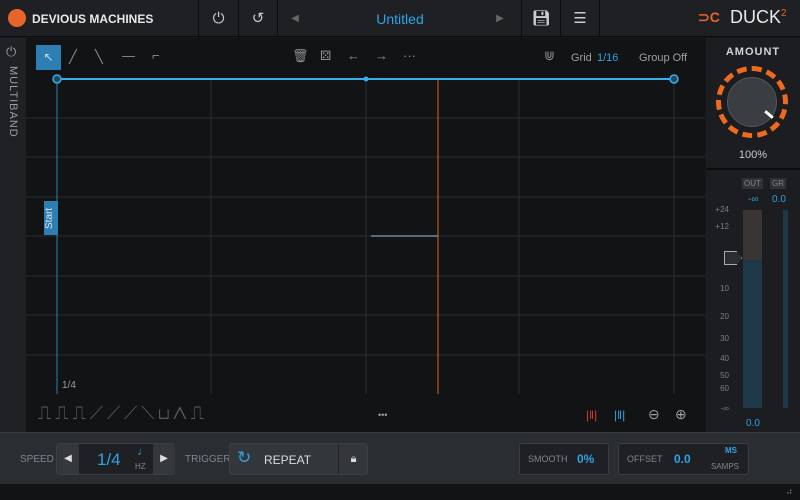  Describe the element at coordinates (592, 415) in the screenshot. I see `audio-red-icon: |‖|` at that location.